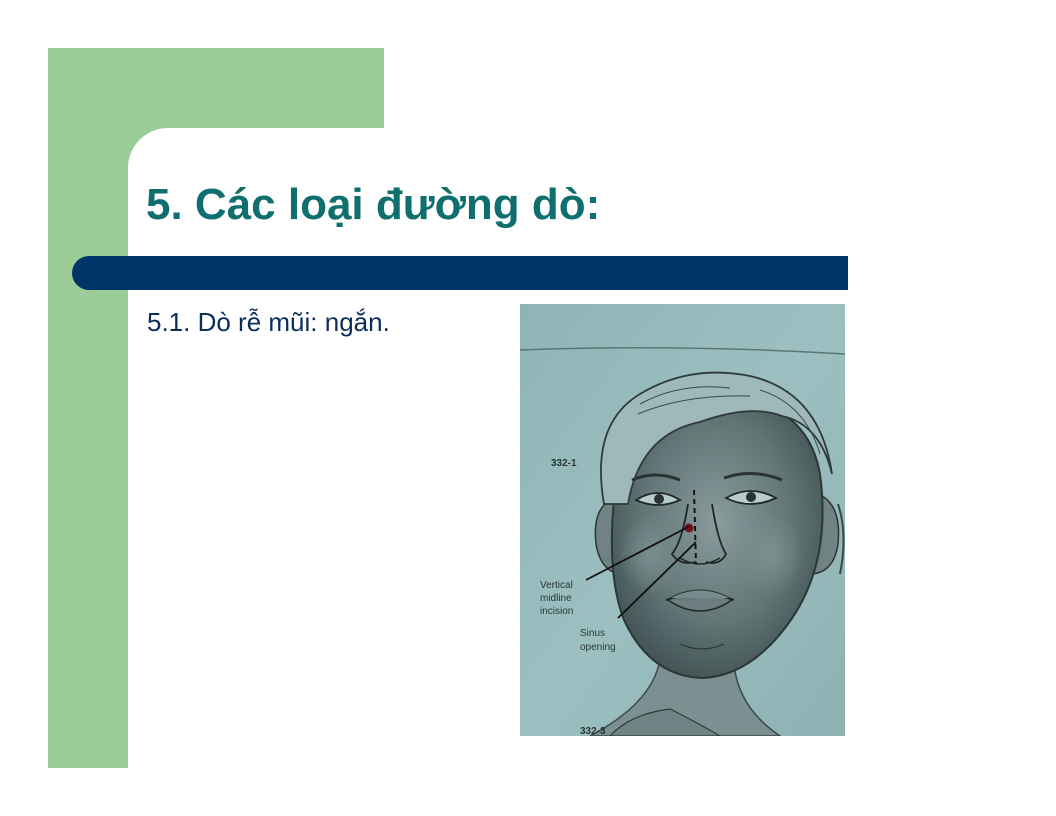  I want to click on sinus-opening-dot, so click(689, 528).